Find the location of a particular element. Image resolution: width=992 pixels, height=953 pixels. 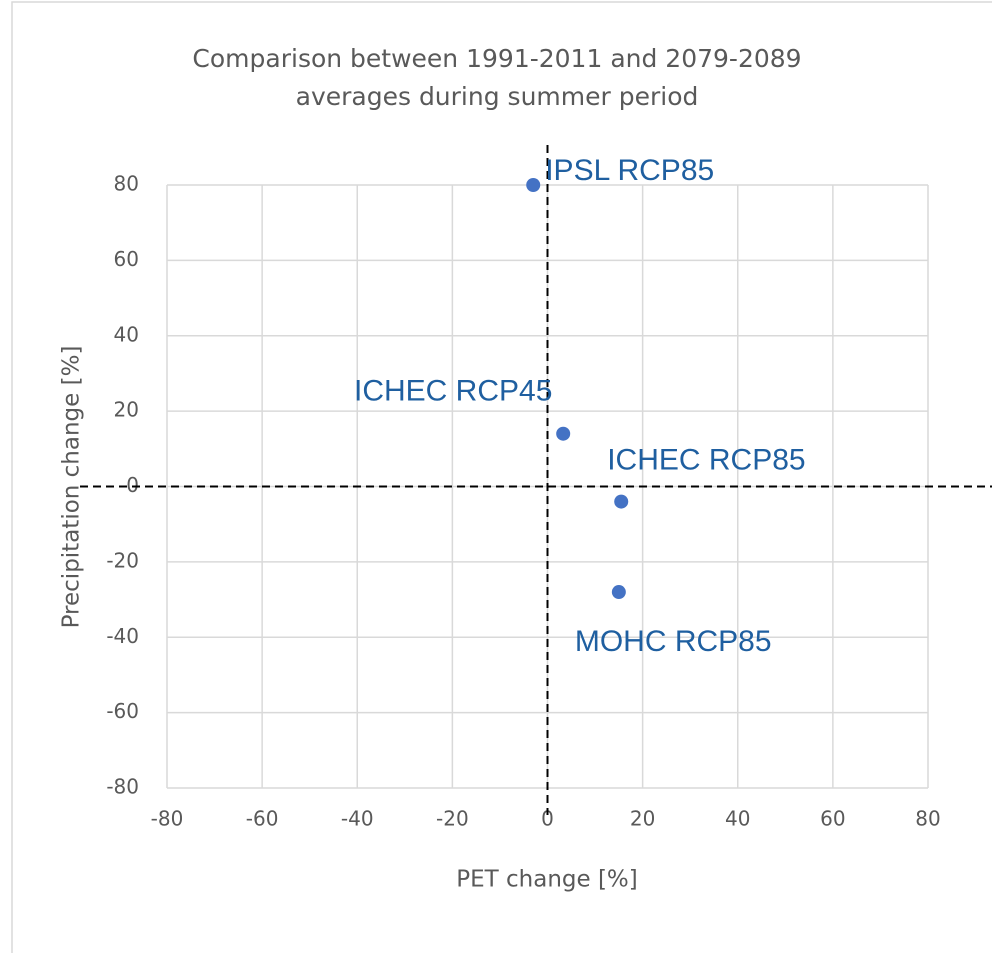

y-tick-label: -60 is located at coordinates (122, 711).